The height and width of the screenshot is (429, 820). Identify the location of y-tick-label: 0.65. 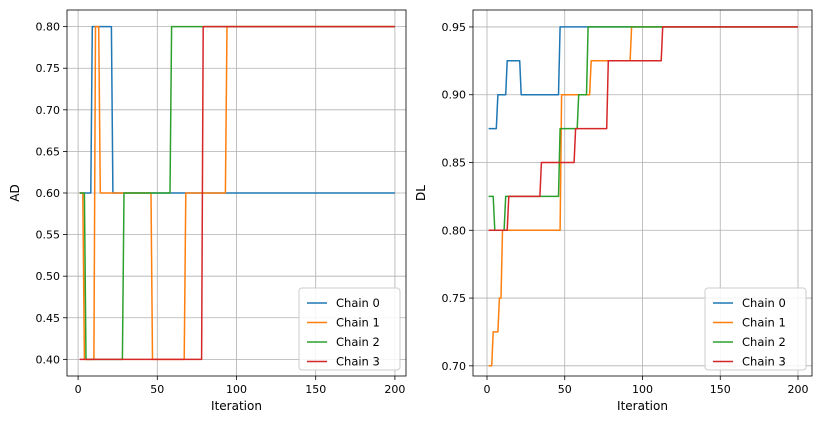
(48, 151).